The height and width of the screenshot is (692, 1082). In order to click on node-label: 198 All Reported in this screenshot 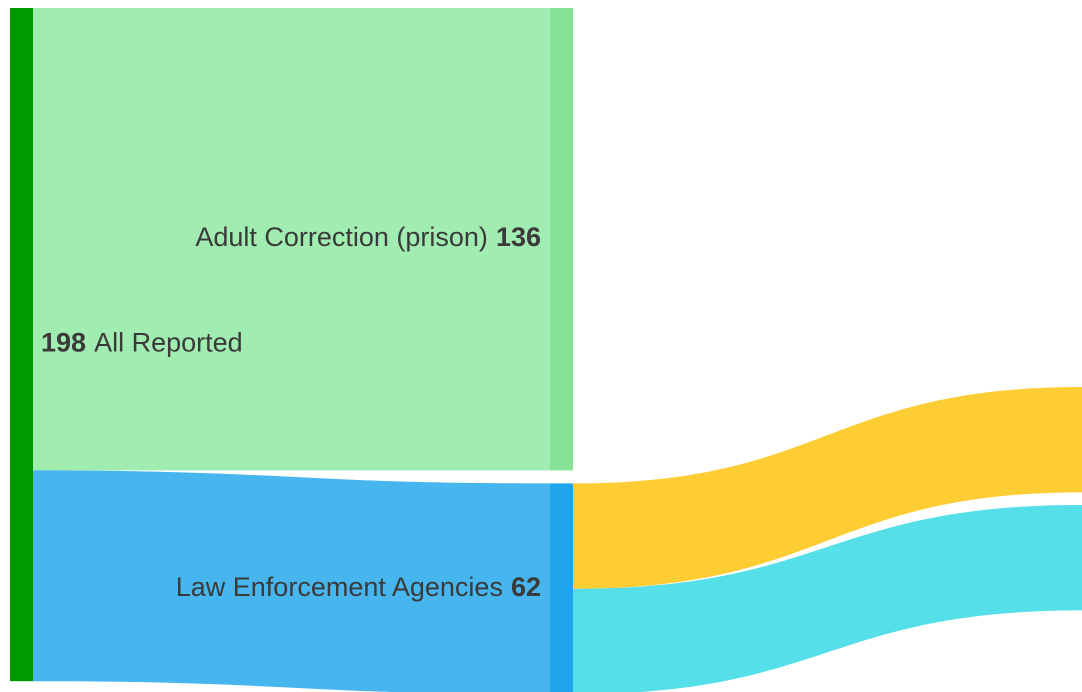, I will do `click(142, 343)`.